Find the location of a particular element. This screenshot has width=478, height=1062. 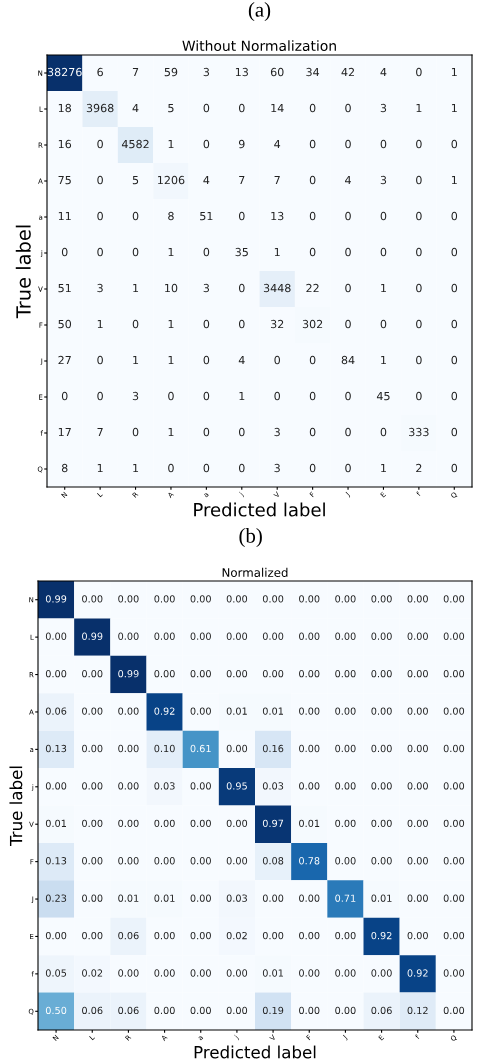

chart-title: Normalized is located at coordinates (255, 572).